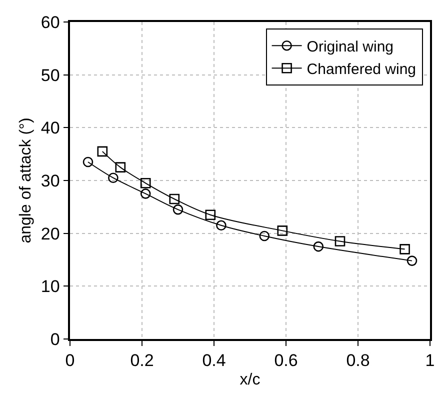  I want to click on legend-label: Original wing, so click(350, 47).